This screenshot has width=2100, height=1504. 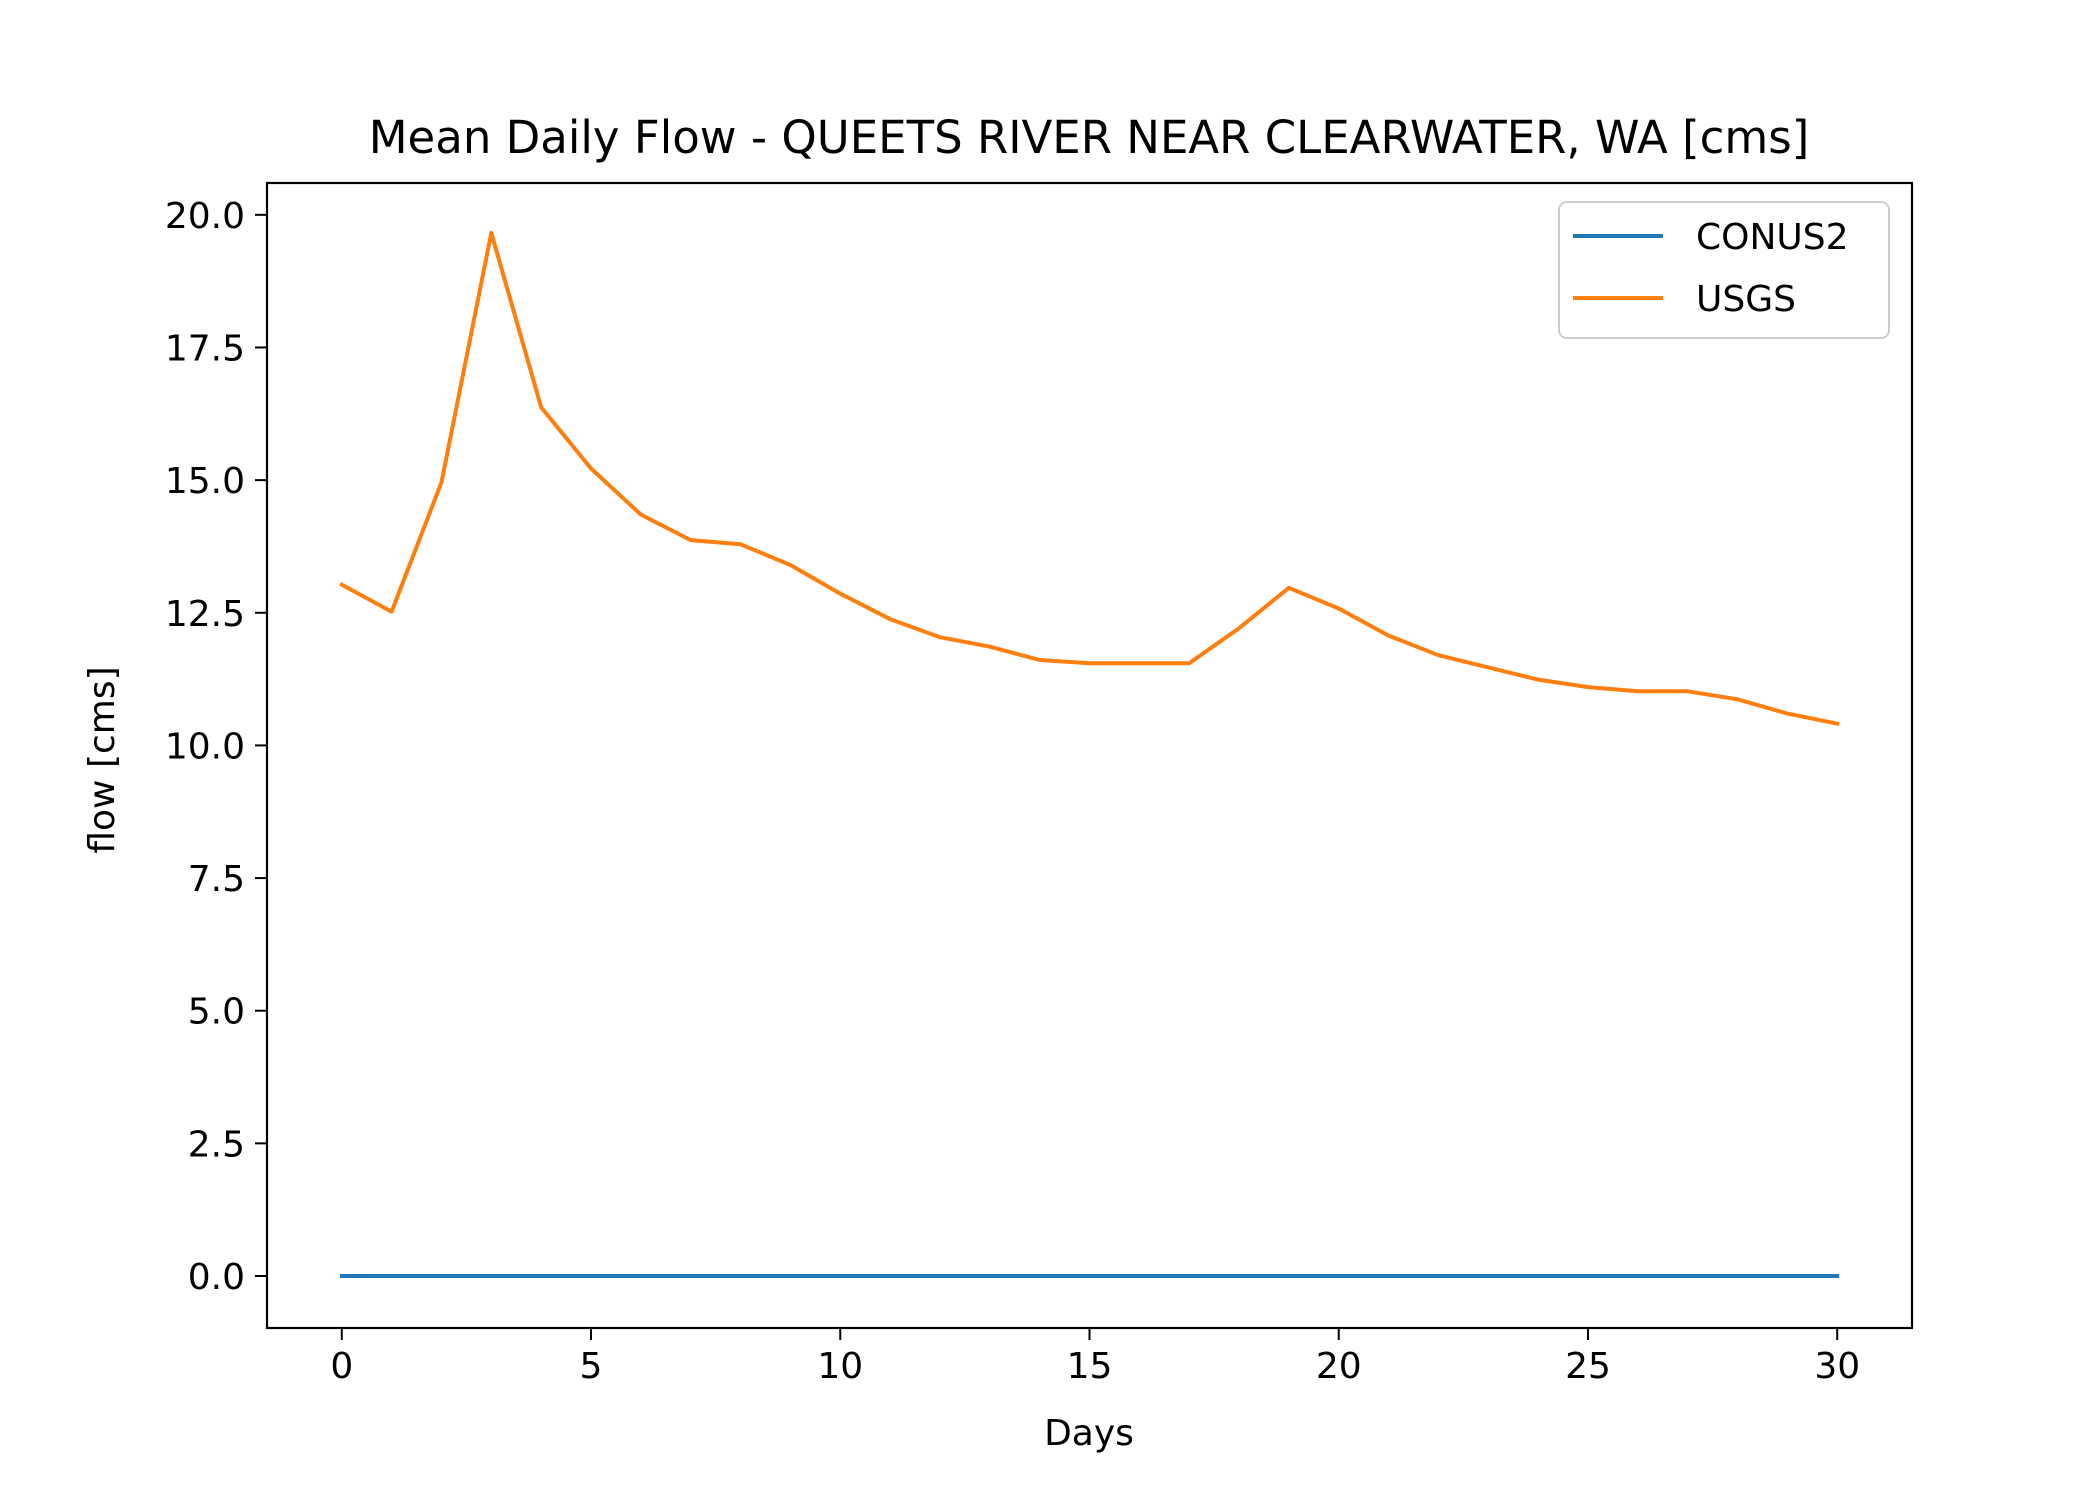 What do you see at coordinates (216, 1277) in the screenshot?
I see `y-tick-label: 0.0` at bounding box center [216, 1277].